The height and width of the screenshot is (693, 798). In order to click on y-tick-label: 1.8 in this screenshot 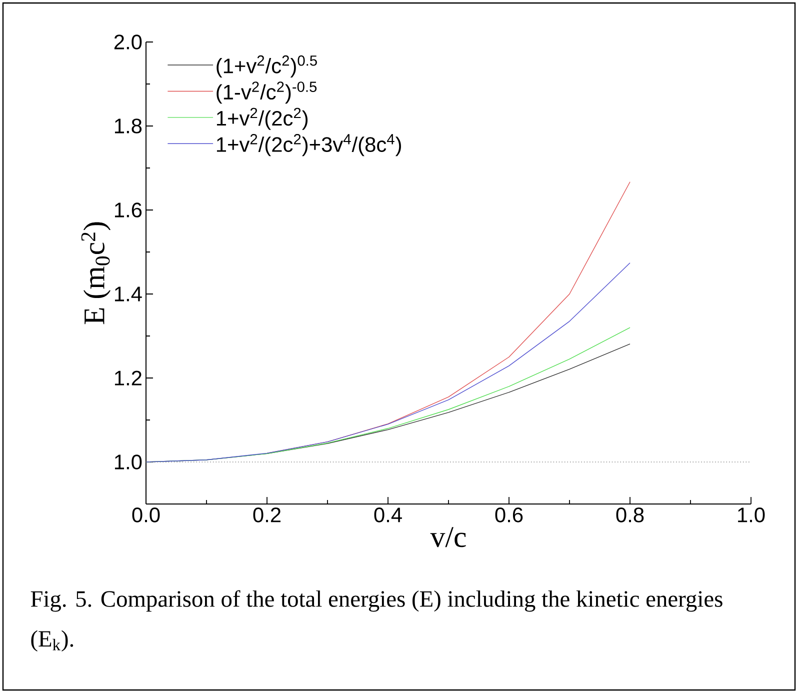, I will do `click(128, 126)`.